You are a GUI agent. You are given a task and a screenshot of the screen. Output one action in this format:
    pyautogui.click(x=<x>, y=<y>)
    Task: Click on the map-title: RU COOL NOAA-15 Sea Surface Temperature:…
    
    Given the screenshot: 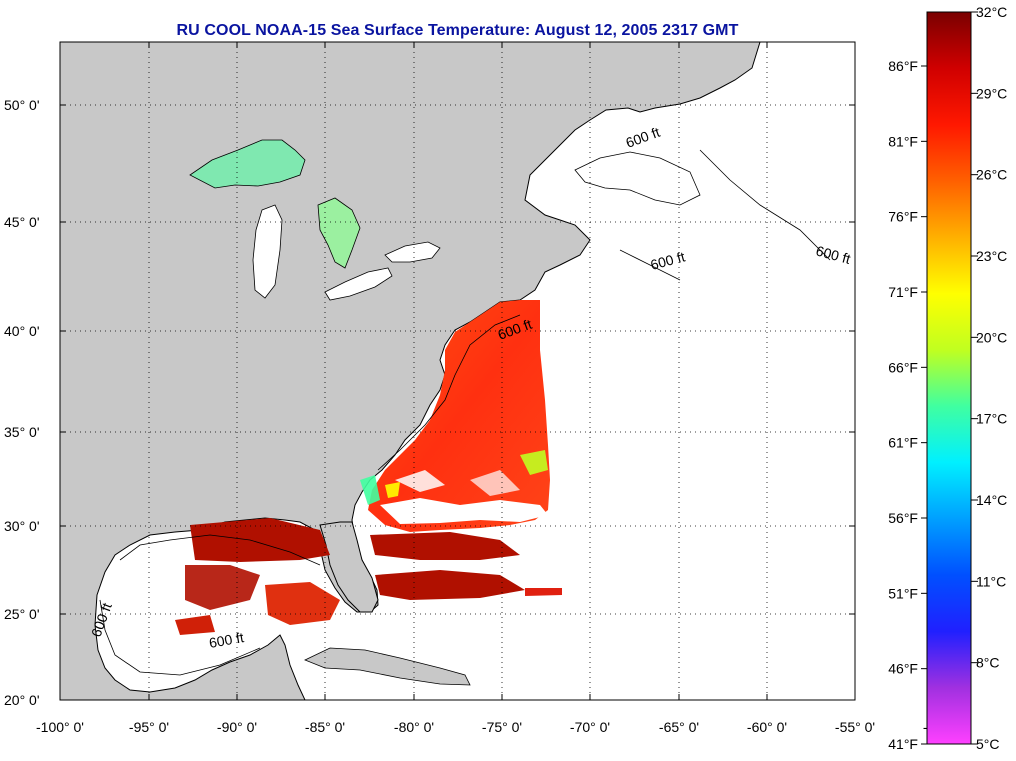 What is the action you would take?
    pyautogui.click(x=457, y=30)
    